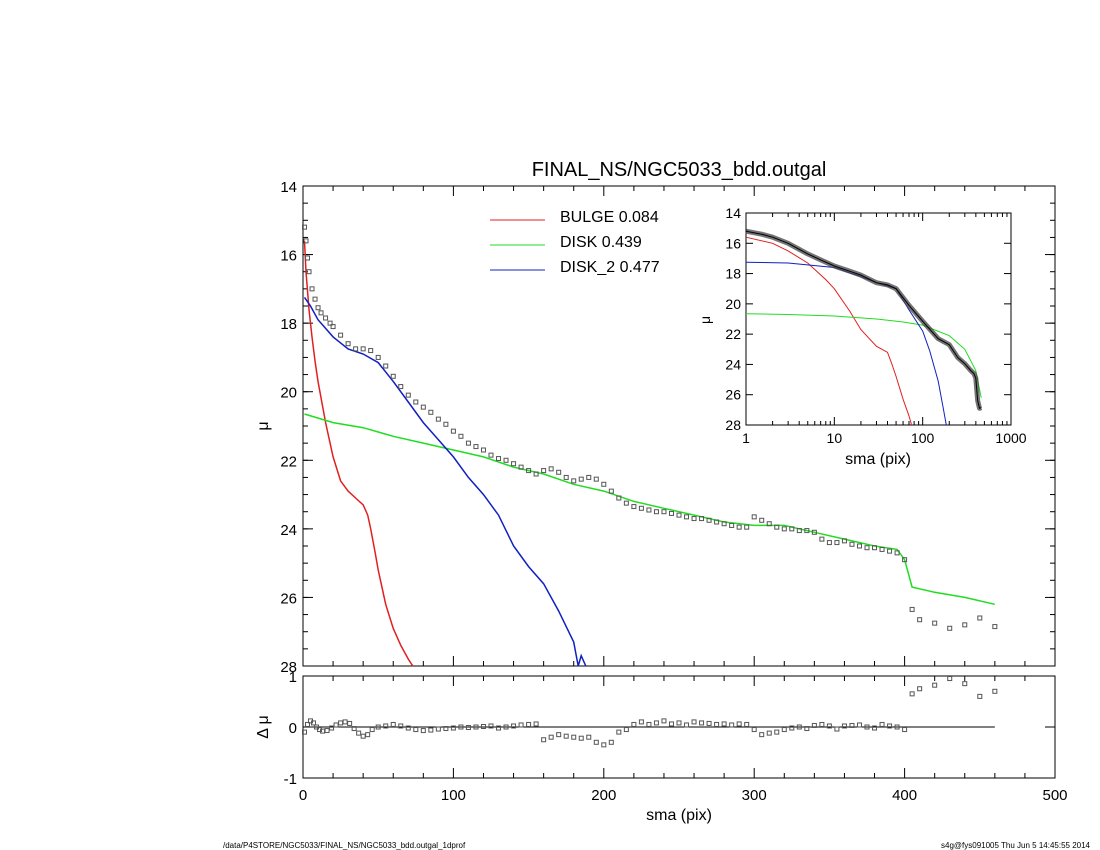 This screenshot has width=1100, height=850. Describe the element at coordinates (650, 712) in the screenshot. I see `residual-series-group` at that location.